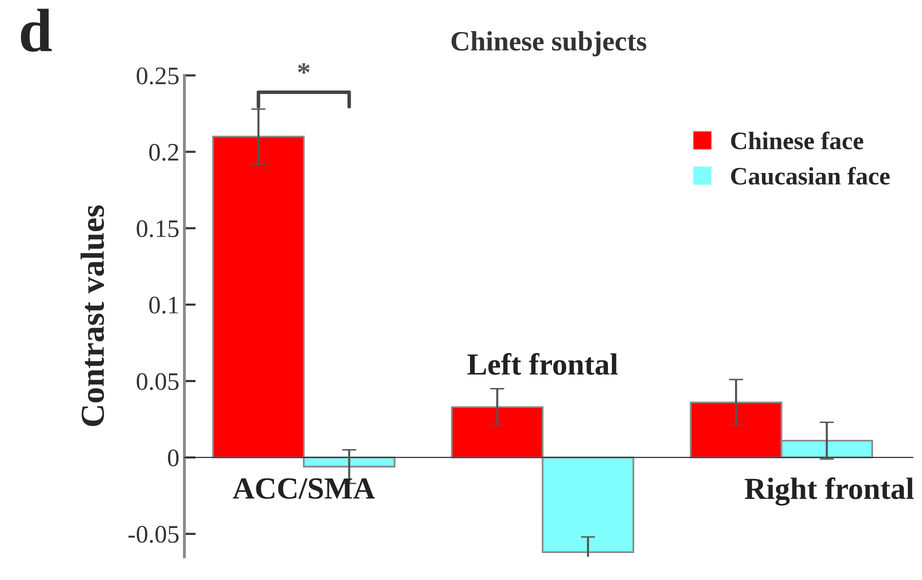  Describe the element at coordinates (303, 488) in the screenshot. I see `x-tick-label: ACC/SMA` at that location.